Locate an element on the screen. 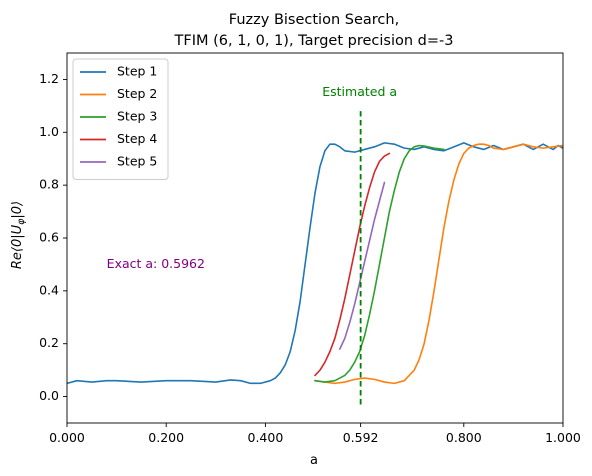 This screenshot has height=476, width=592. legend-label: Step 5 is located at coordinates (137, 161).